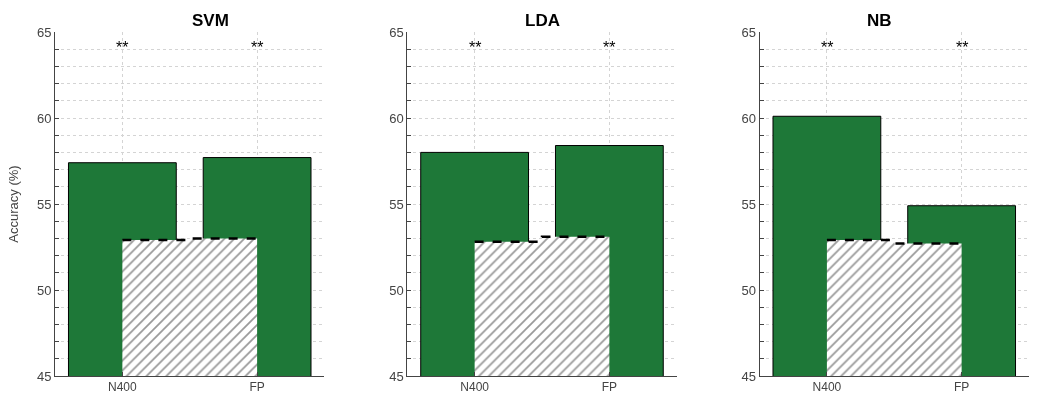 The height and width of the screenshot is (404, 1039). I want to click on chart-title: SVM, so click(210, 20).